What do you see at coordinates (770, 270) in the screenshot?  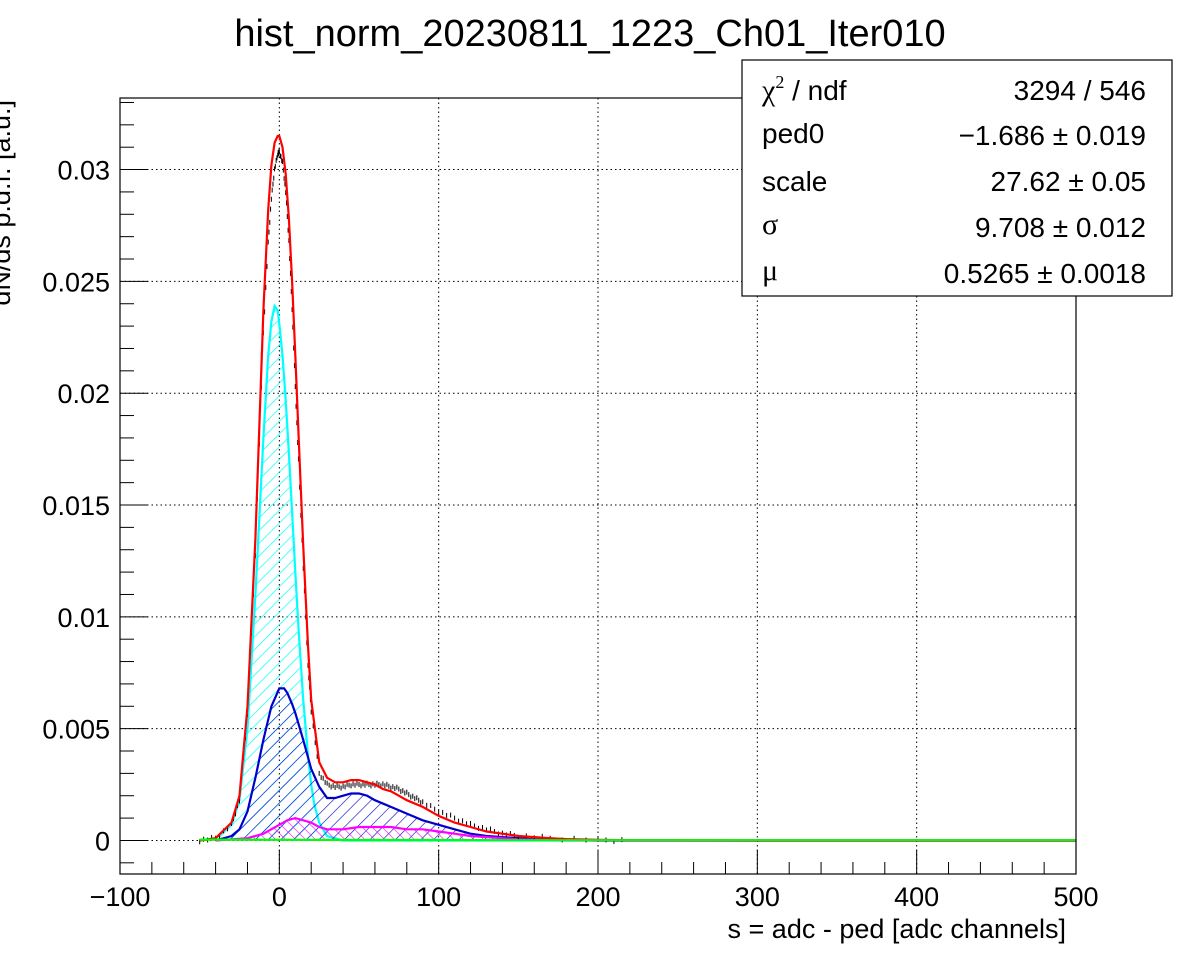 I see `stats-label-mu: μ` at bounding box center [770, 270].